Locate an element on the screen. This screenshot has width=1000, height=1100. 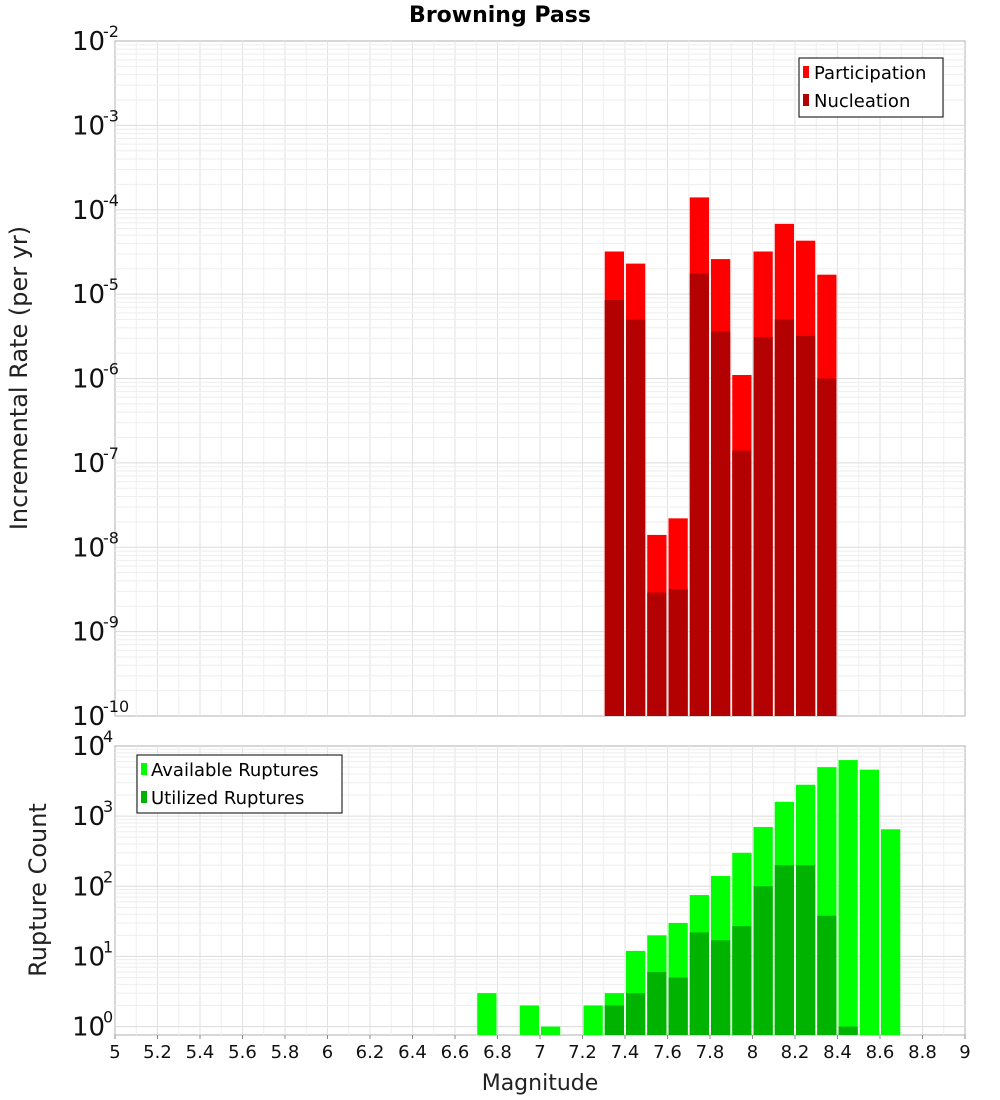
y-tick-exponent: -8 is located at coordinates (111, 537).